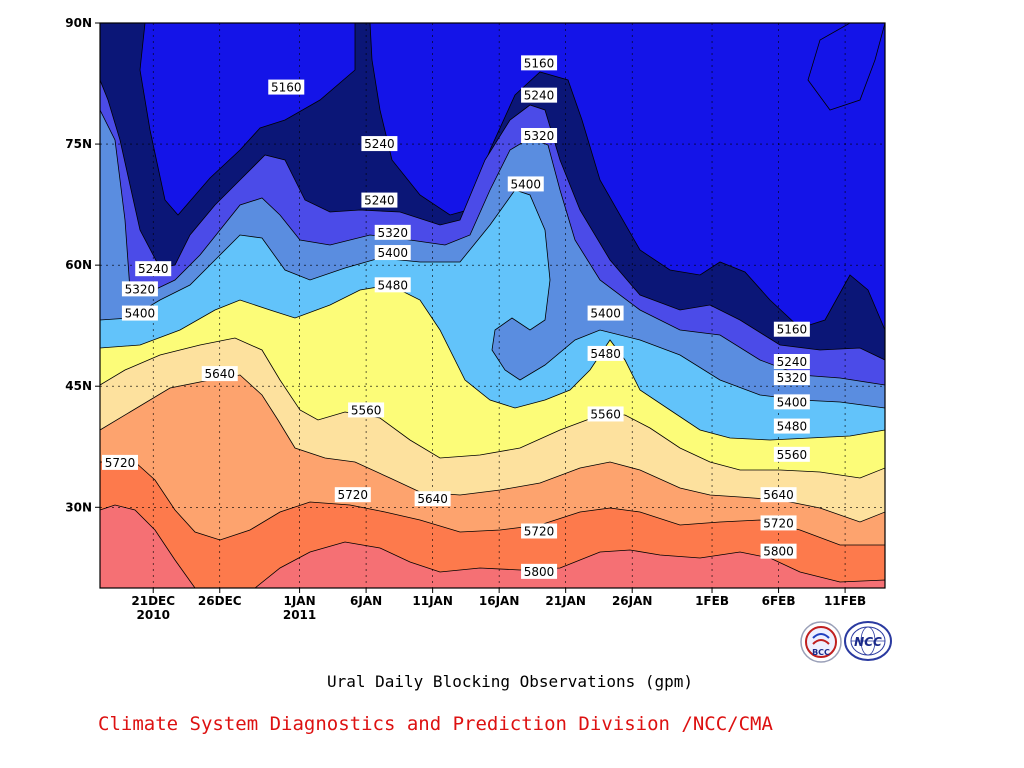 Image resolution: width=1024 pixels, height=768 pixels. I want to click on x-tick-label: 11FEB, so click(845, 601).